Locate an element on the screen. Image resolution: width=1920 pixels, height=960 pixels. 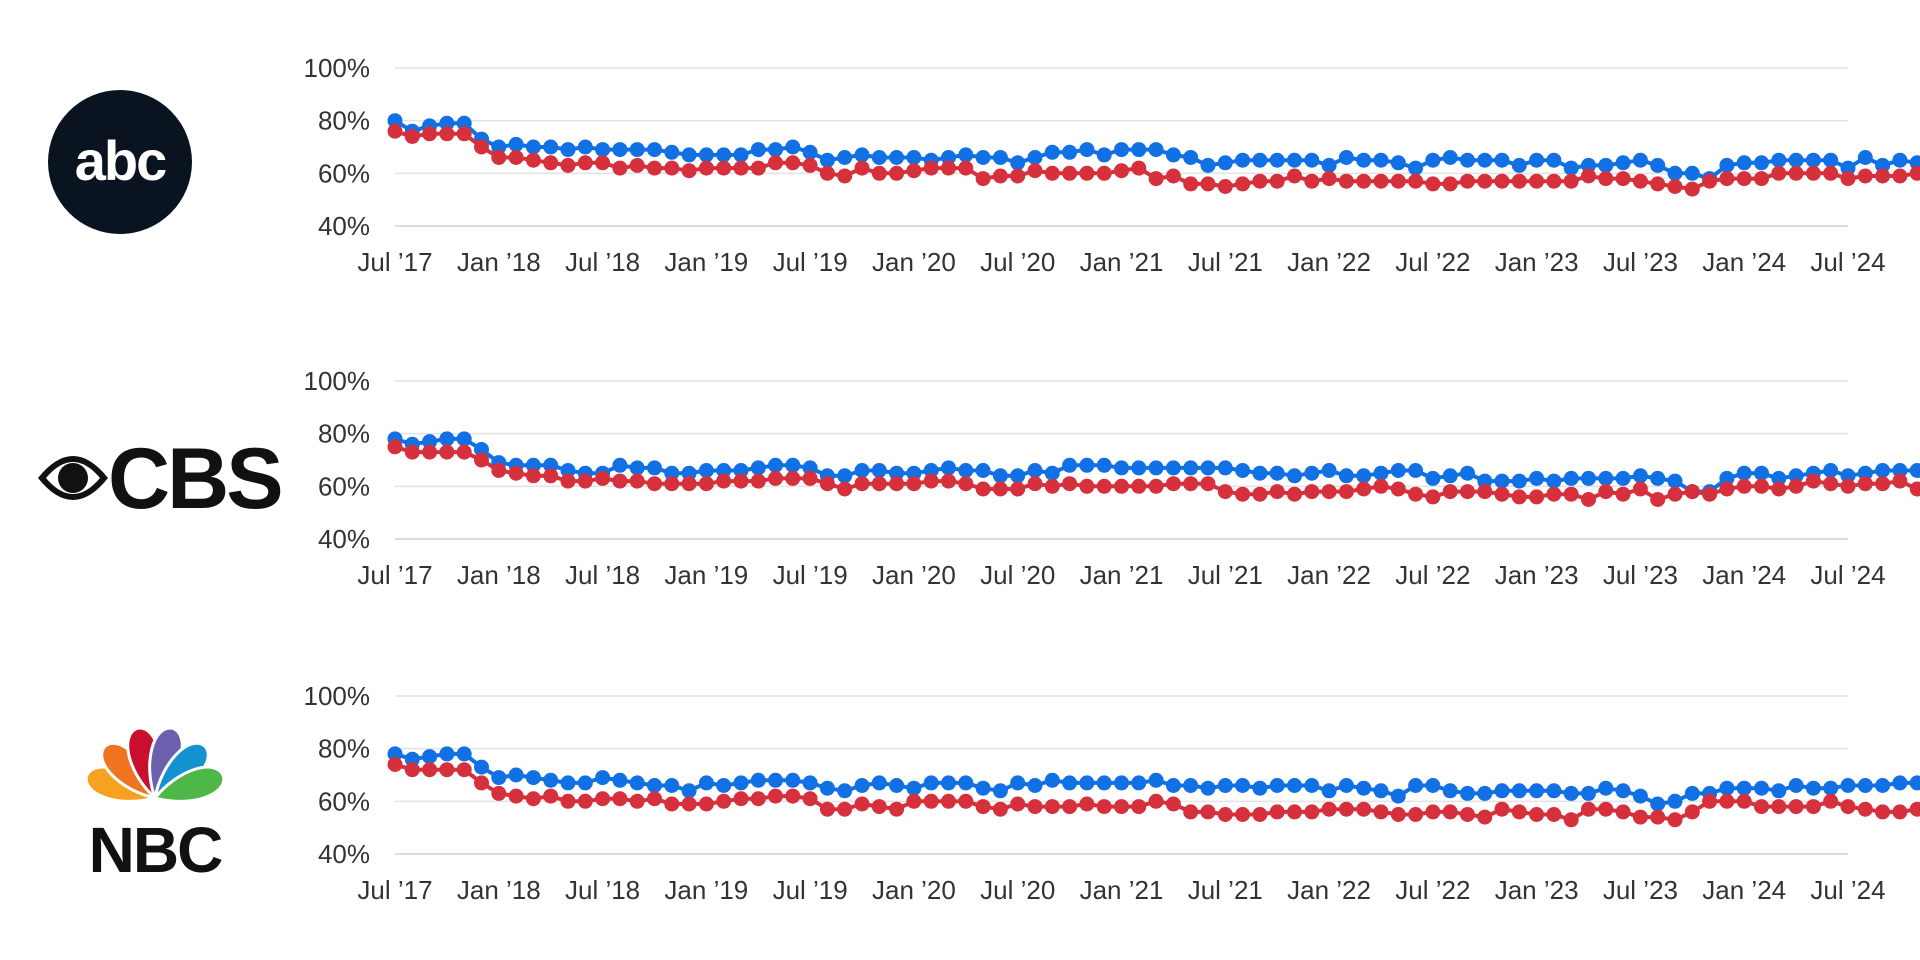
x-tick-label: Jul ’22 is located at coordinates (1432, 890).